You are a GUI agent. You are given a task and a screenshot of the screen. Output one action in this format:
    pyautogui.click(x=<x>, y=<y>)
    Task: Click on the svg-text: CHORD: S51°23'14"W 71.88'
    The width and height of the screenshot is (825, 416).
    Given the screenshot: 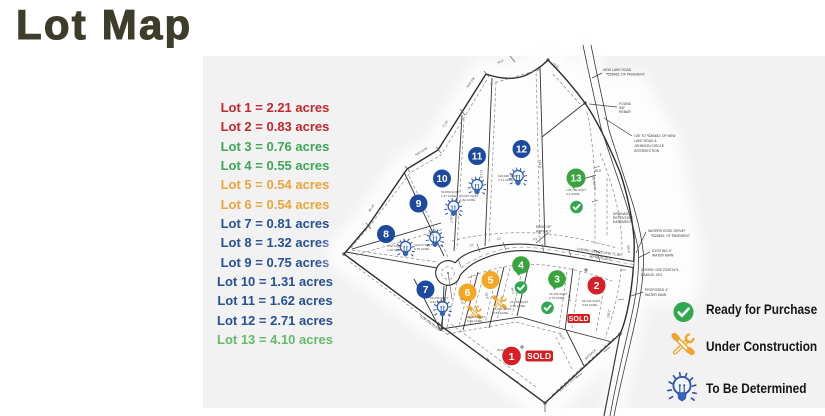 What is the action you would take?
    pyautogui.click(x=599, y=252)
    